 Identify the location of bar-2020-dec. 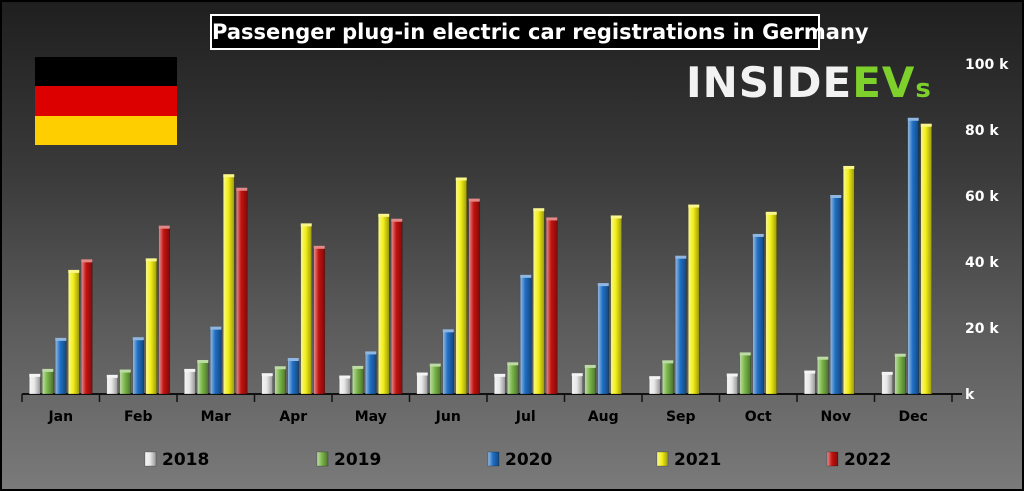
(913, 257).